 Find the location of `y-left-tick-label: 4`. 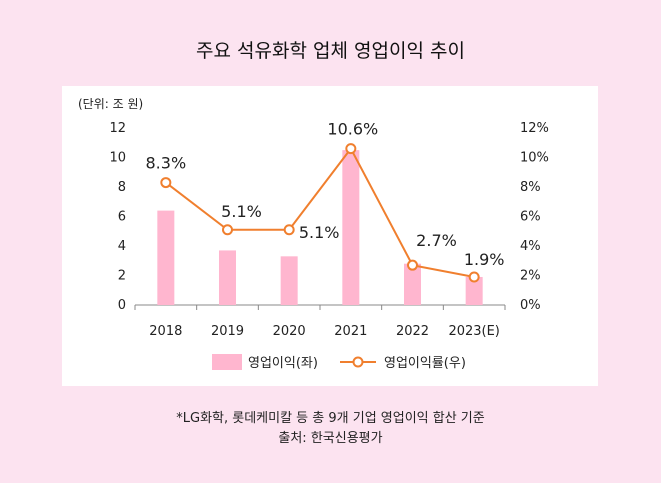

y-left-tick-label: 4 is located at coordinates (122, 246).